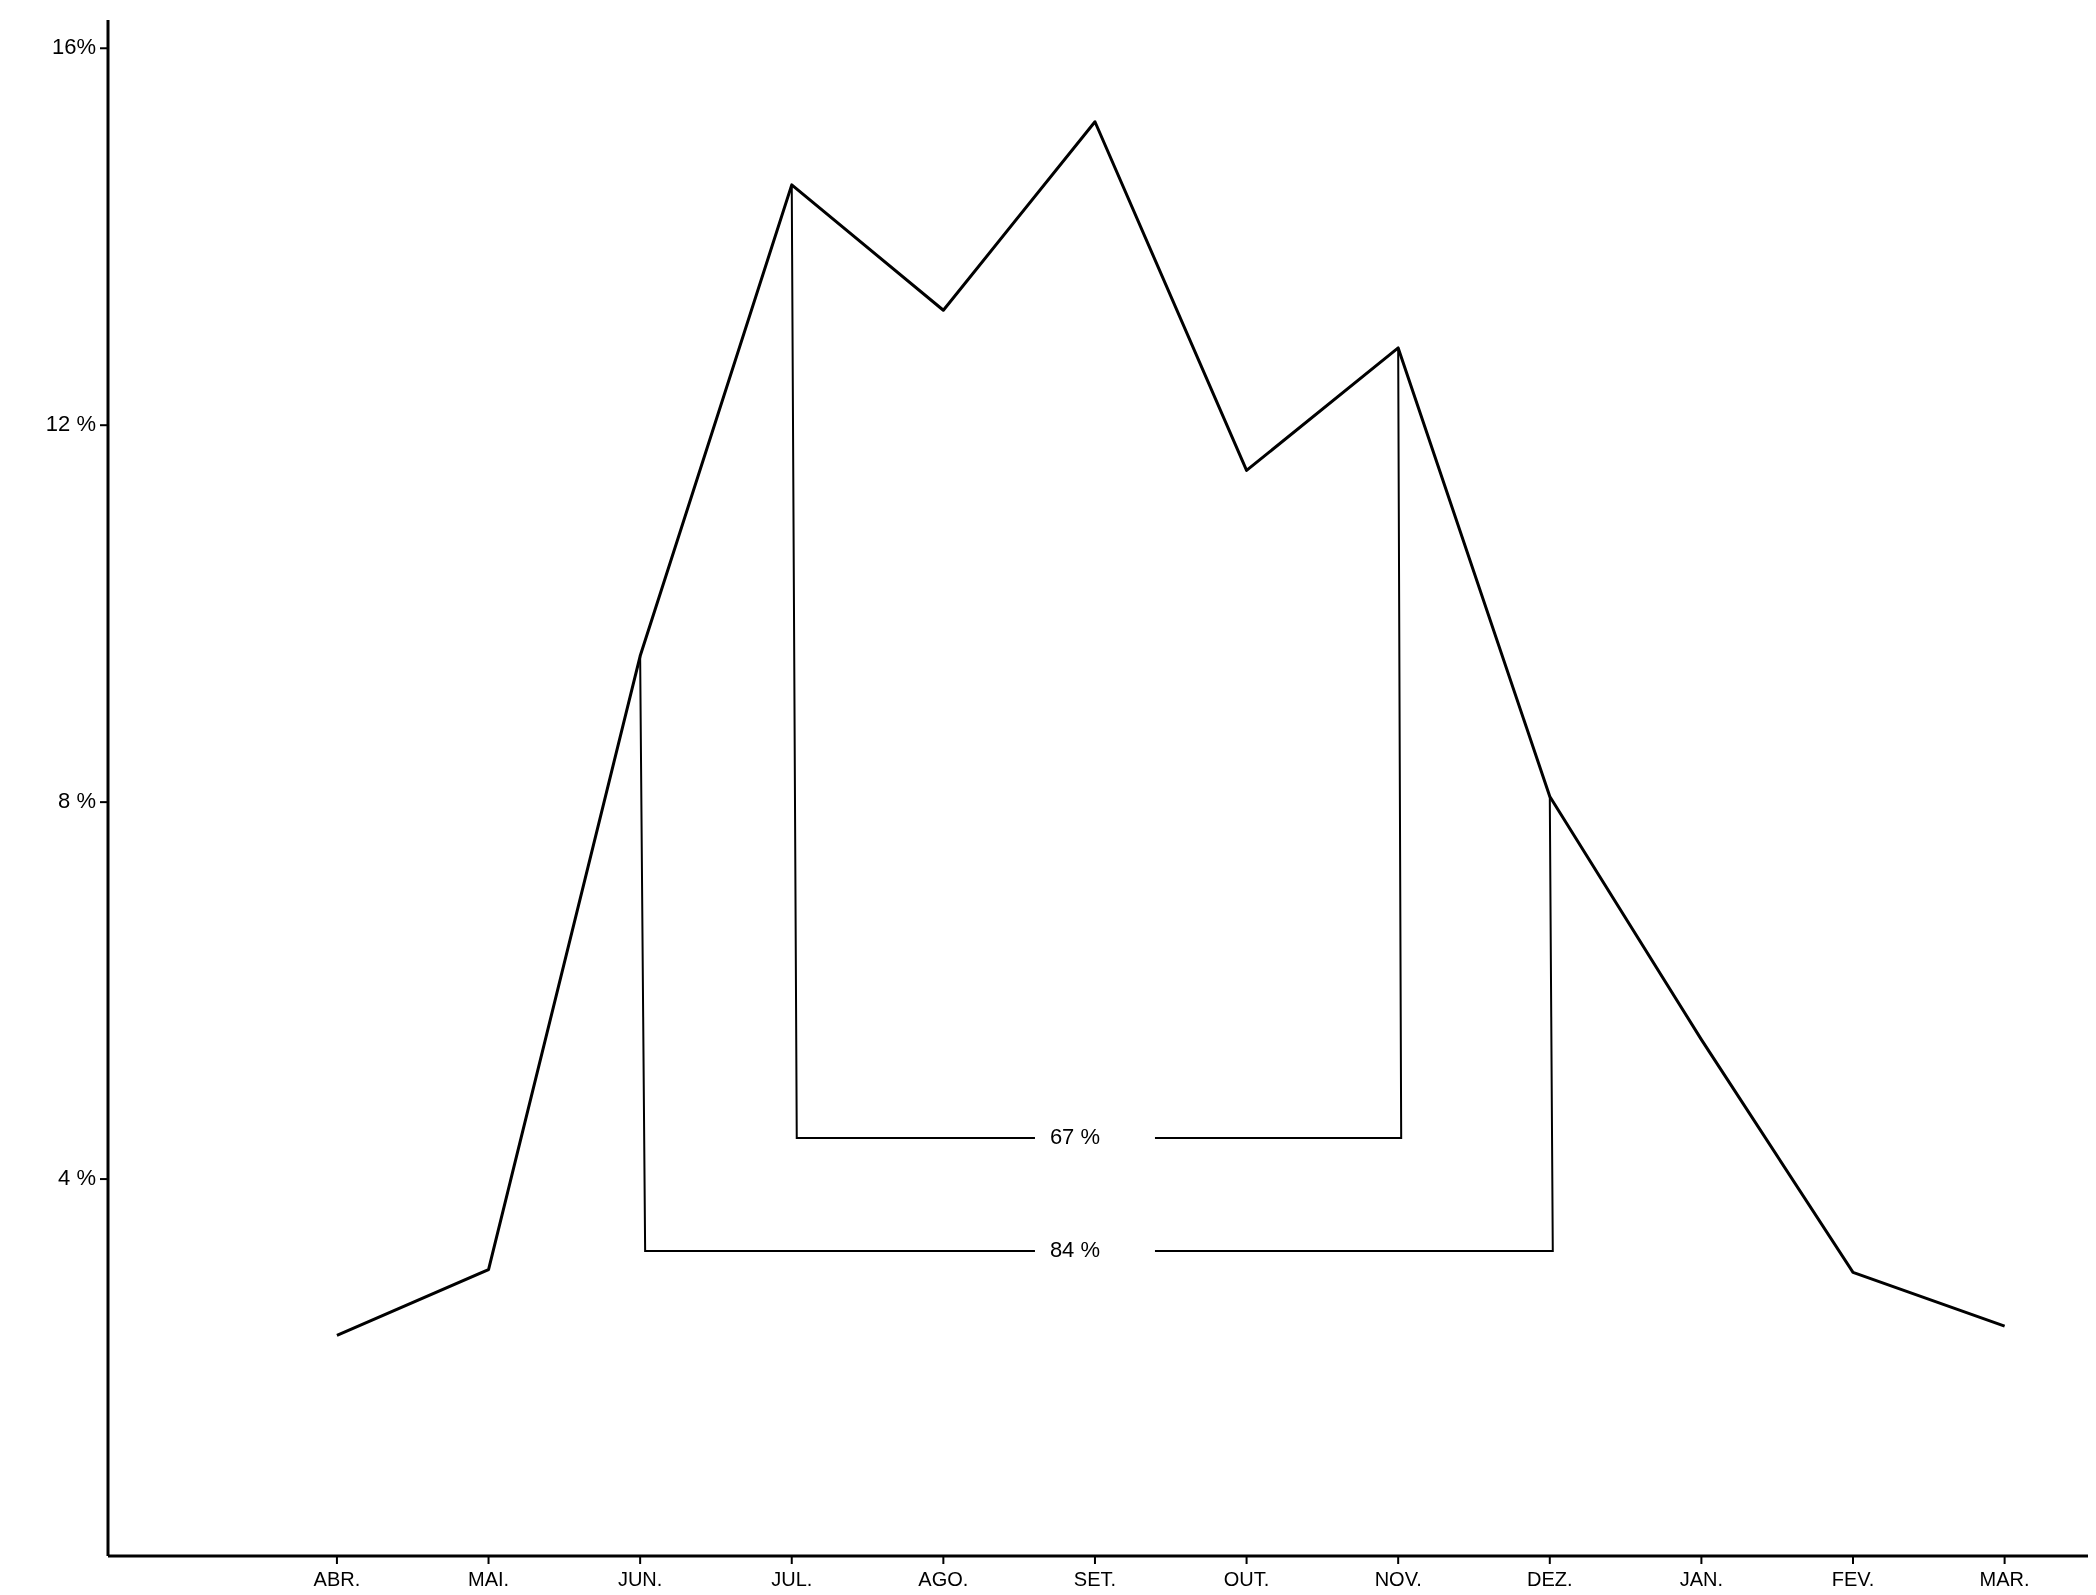  Describe the element at coordinates (640, 1579) in the screenshot. I see `x-tick-label: JUN.` at that location.